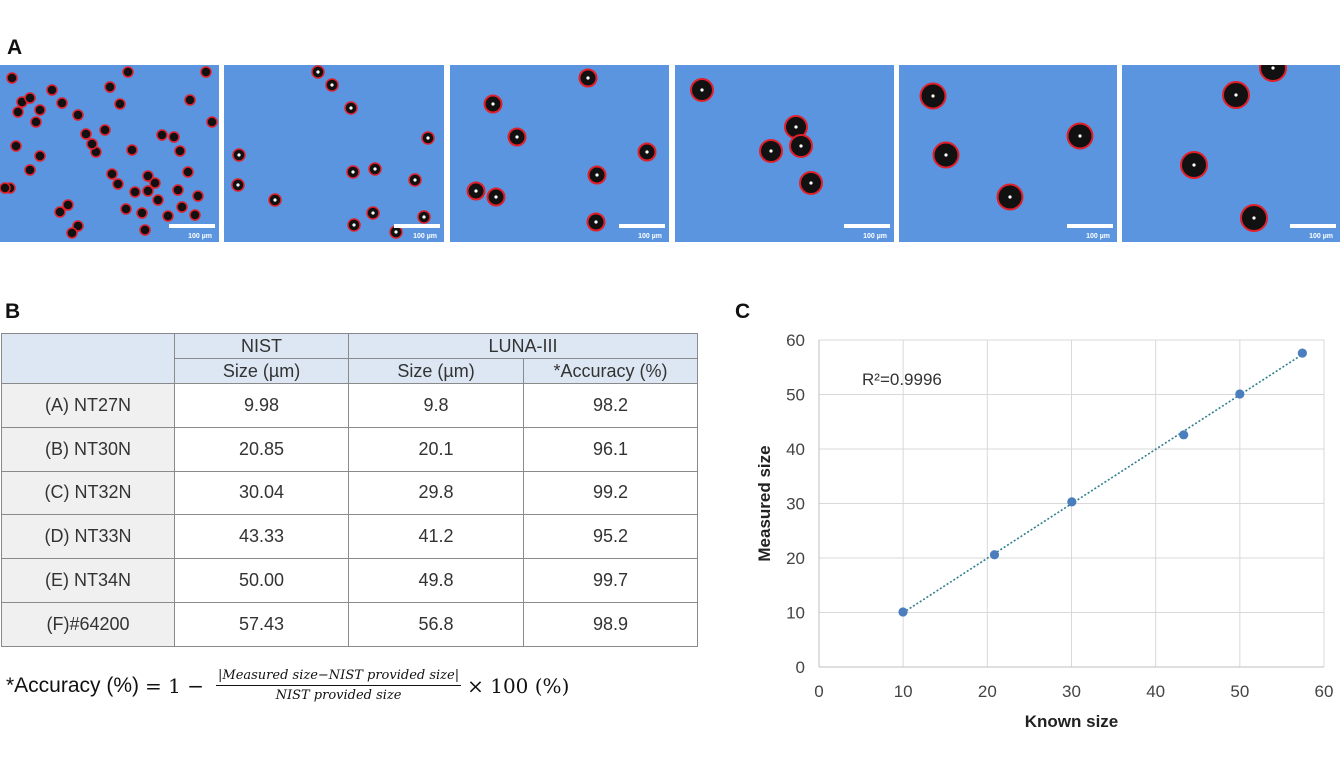 The height and width of the screenshot is (766, 1340). What do you see at coordinates (818, 691) in the screenshot?
I see `x-tick-label: 0` at bounding box center [818, 691].